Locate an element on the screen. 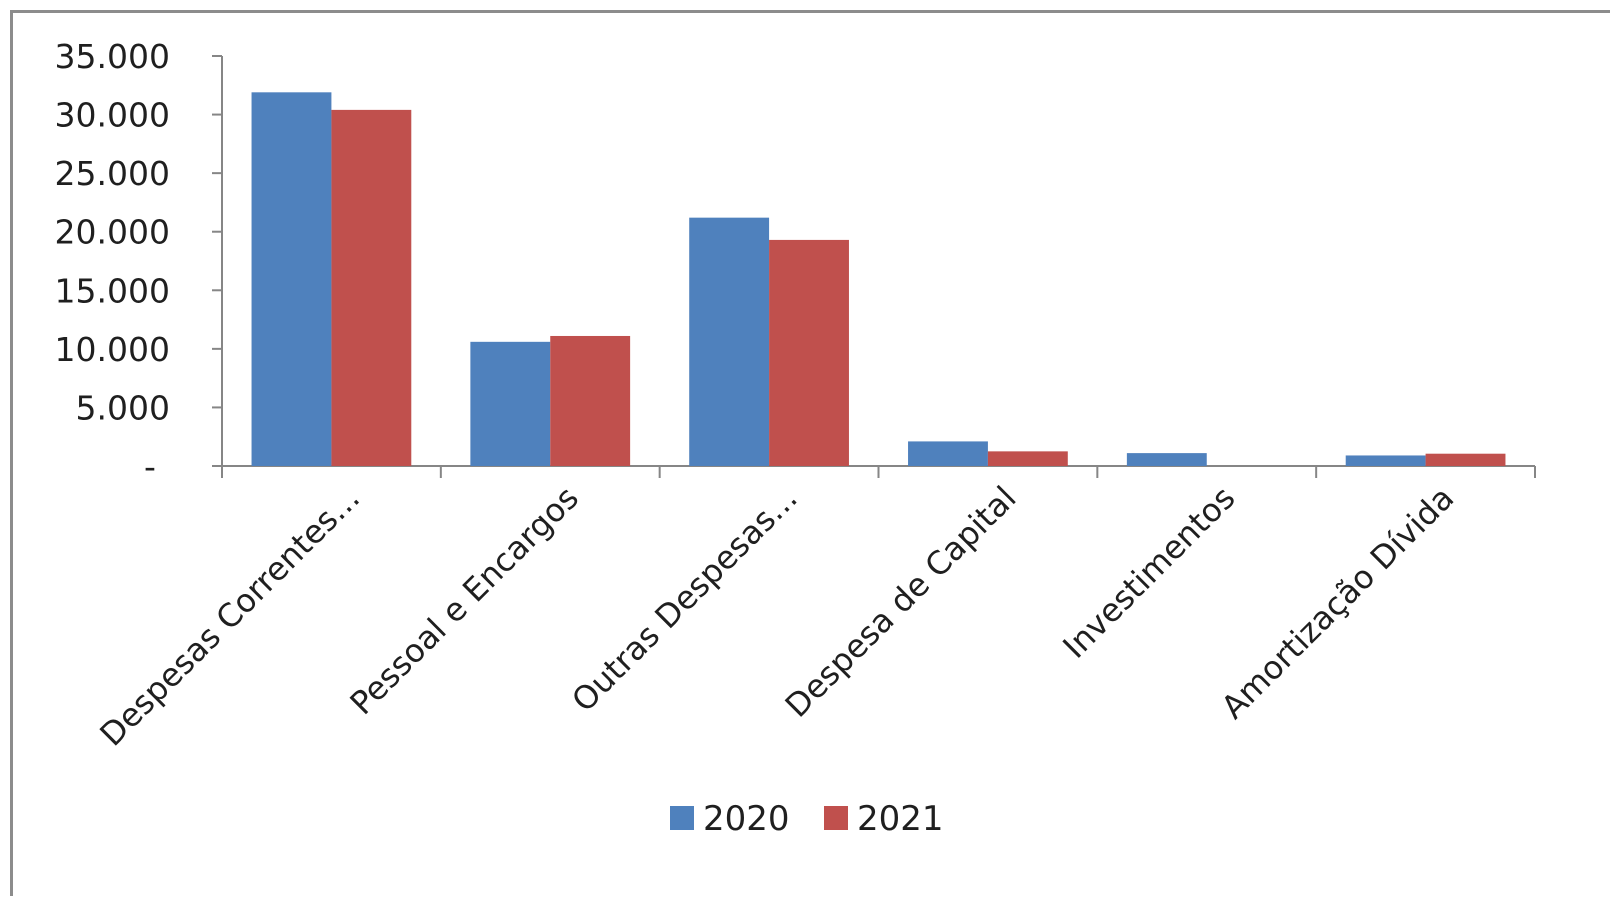  legend-label-2020: 2020 is located at coordinates (746, 819).